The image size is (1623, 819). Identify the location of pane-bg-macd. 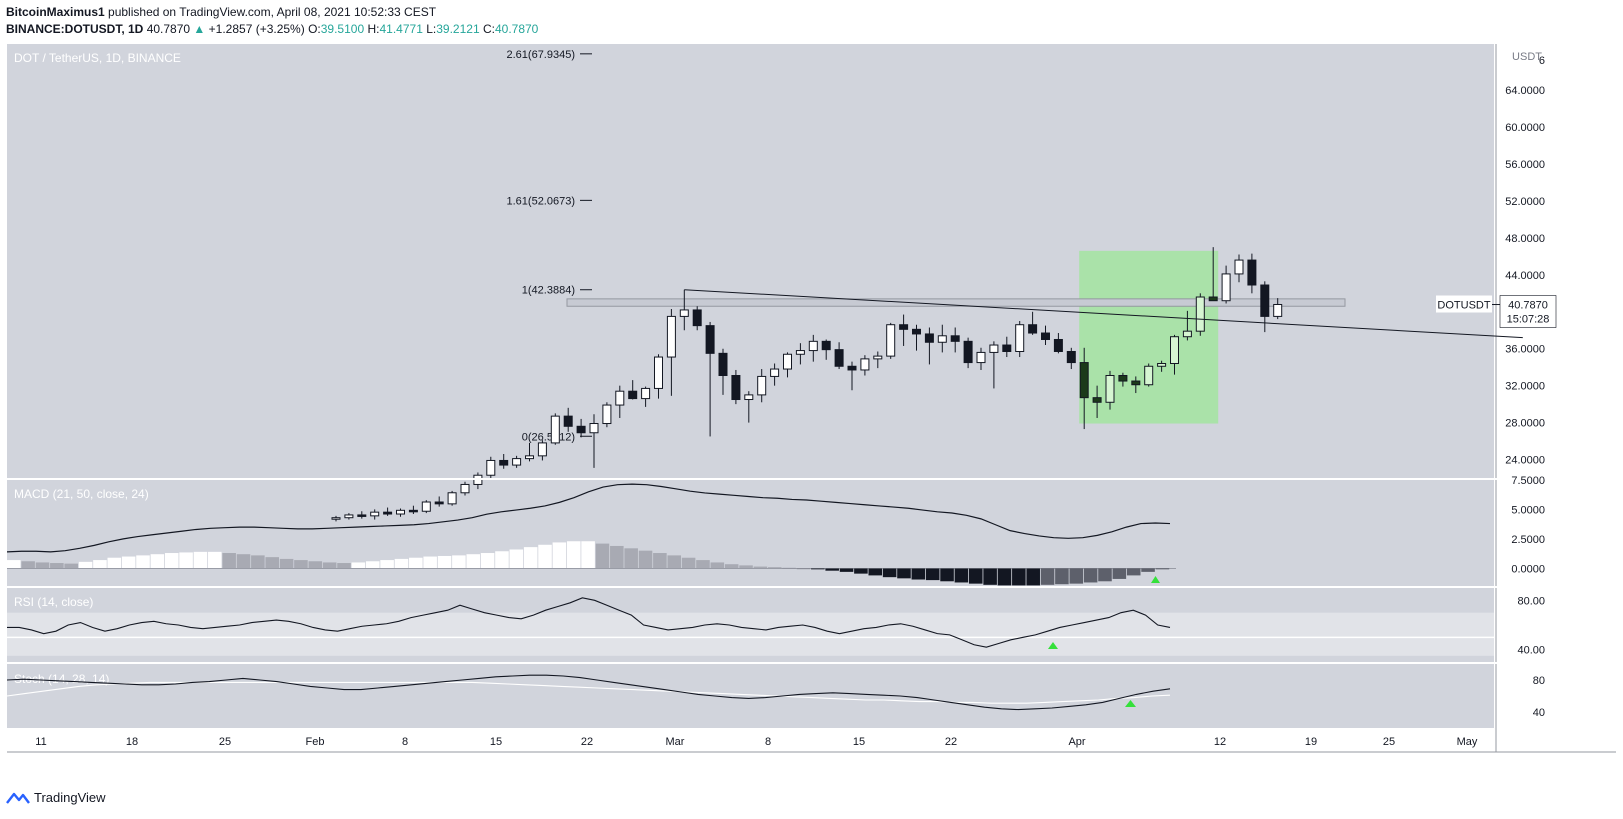
(750, 533).